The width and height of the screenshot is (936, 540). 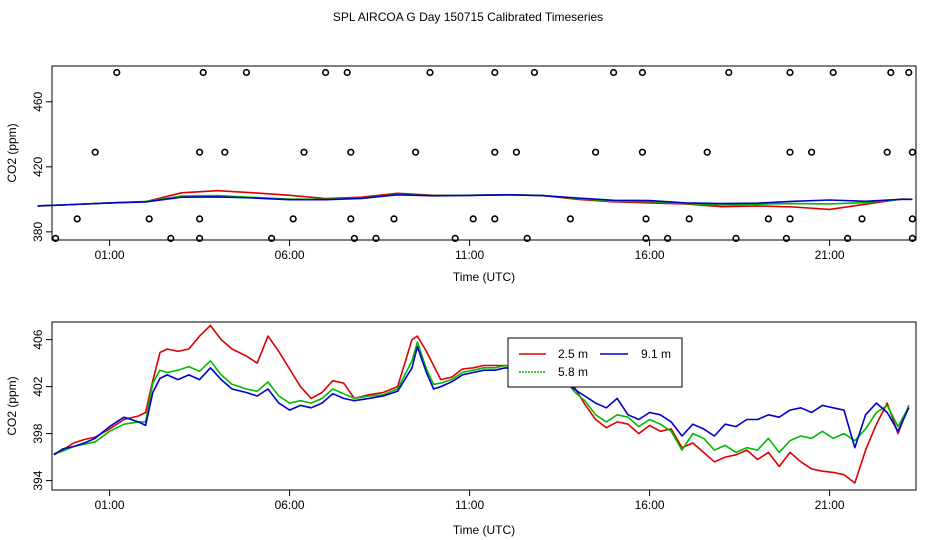 I want to click on y-tick-label: 398, so click(x=38, y=433).